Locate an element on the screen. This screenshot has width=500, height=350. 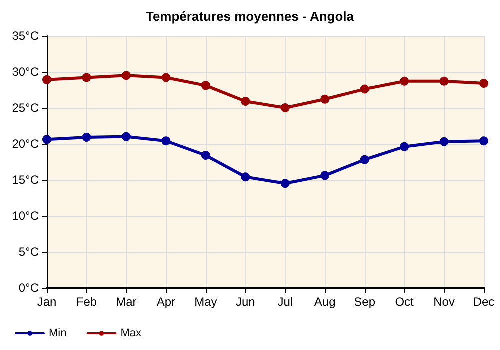
y-tick-label: 20°C is located at coordinates (26, 144).